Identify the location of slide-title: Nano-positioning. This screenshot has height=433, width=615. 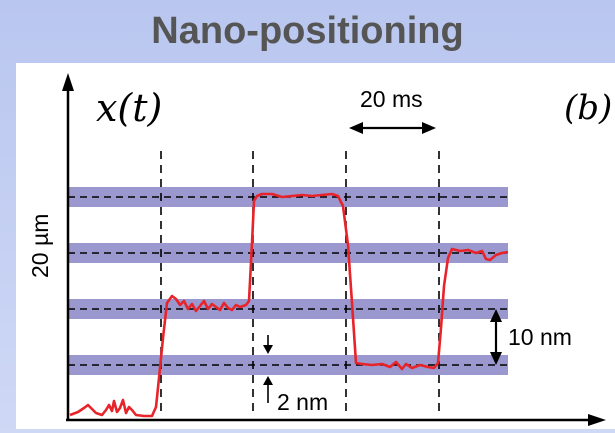
(307, 31).